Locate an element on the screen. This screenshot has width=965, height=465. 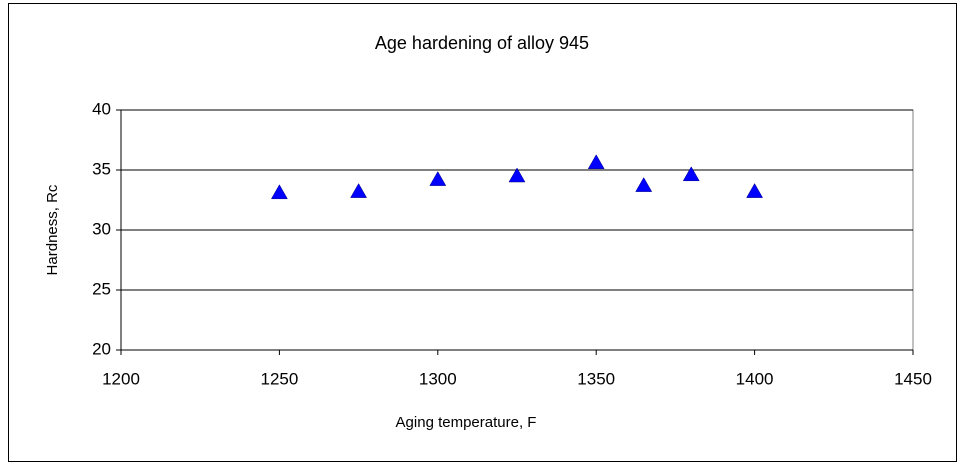
x-tick-label: 1250 is located at coordinates (279, 378).